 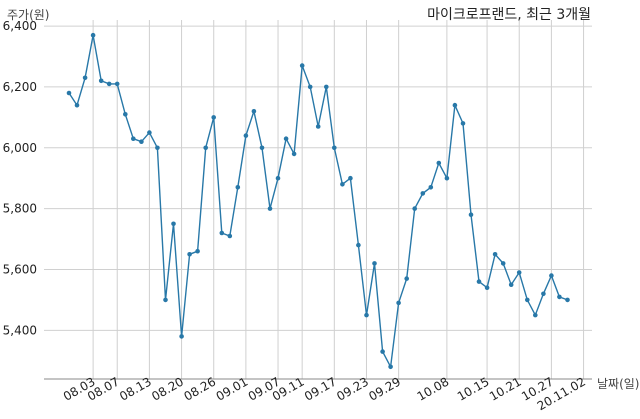 I want to click on y-tick-labels: 5,400 5,600 5,800 6,000 6,200 6,400, so click(x=20, y=178).